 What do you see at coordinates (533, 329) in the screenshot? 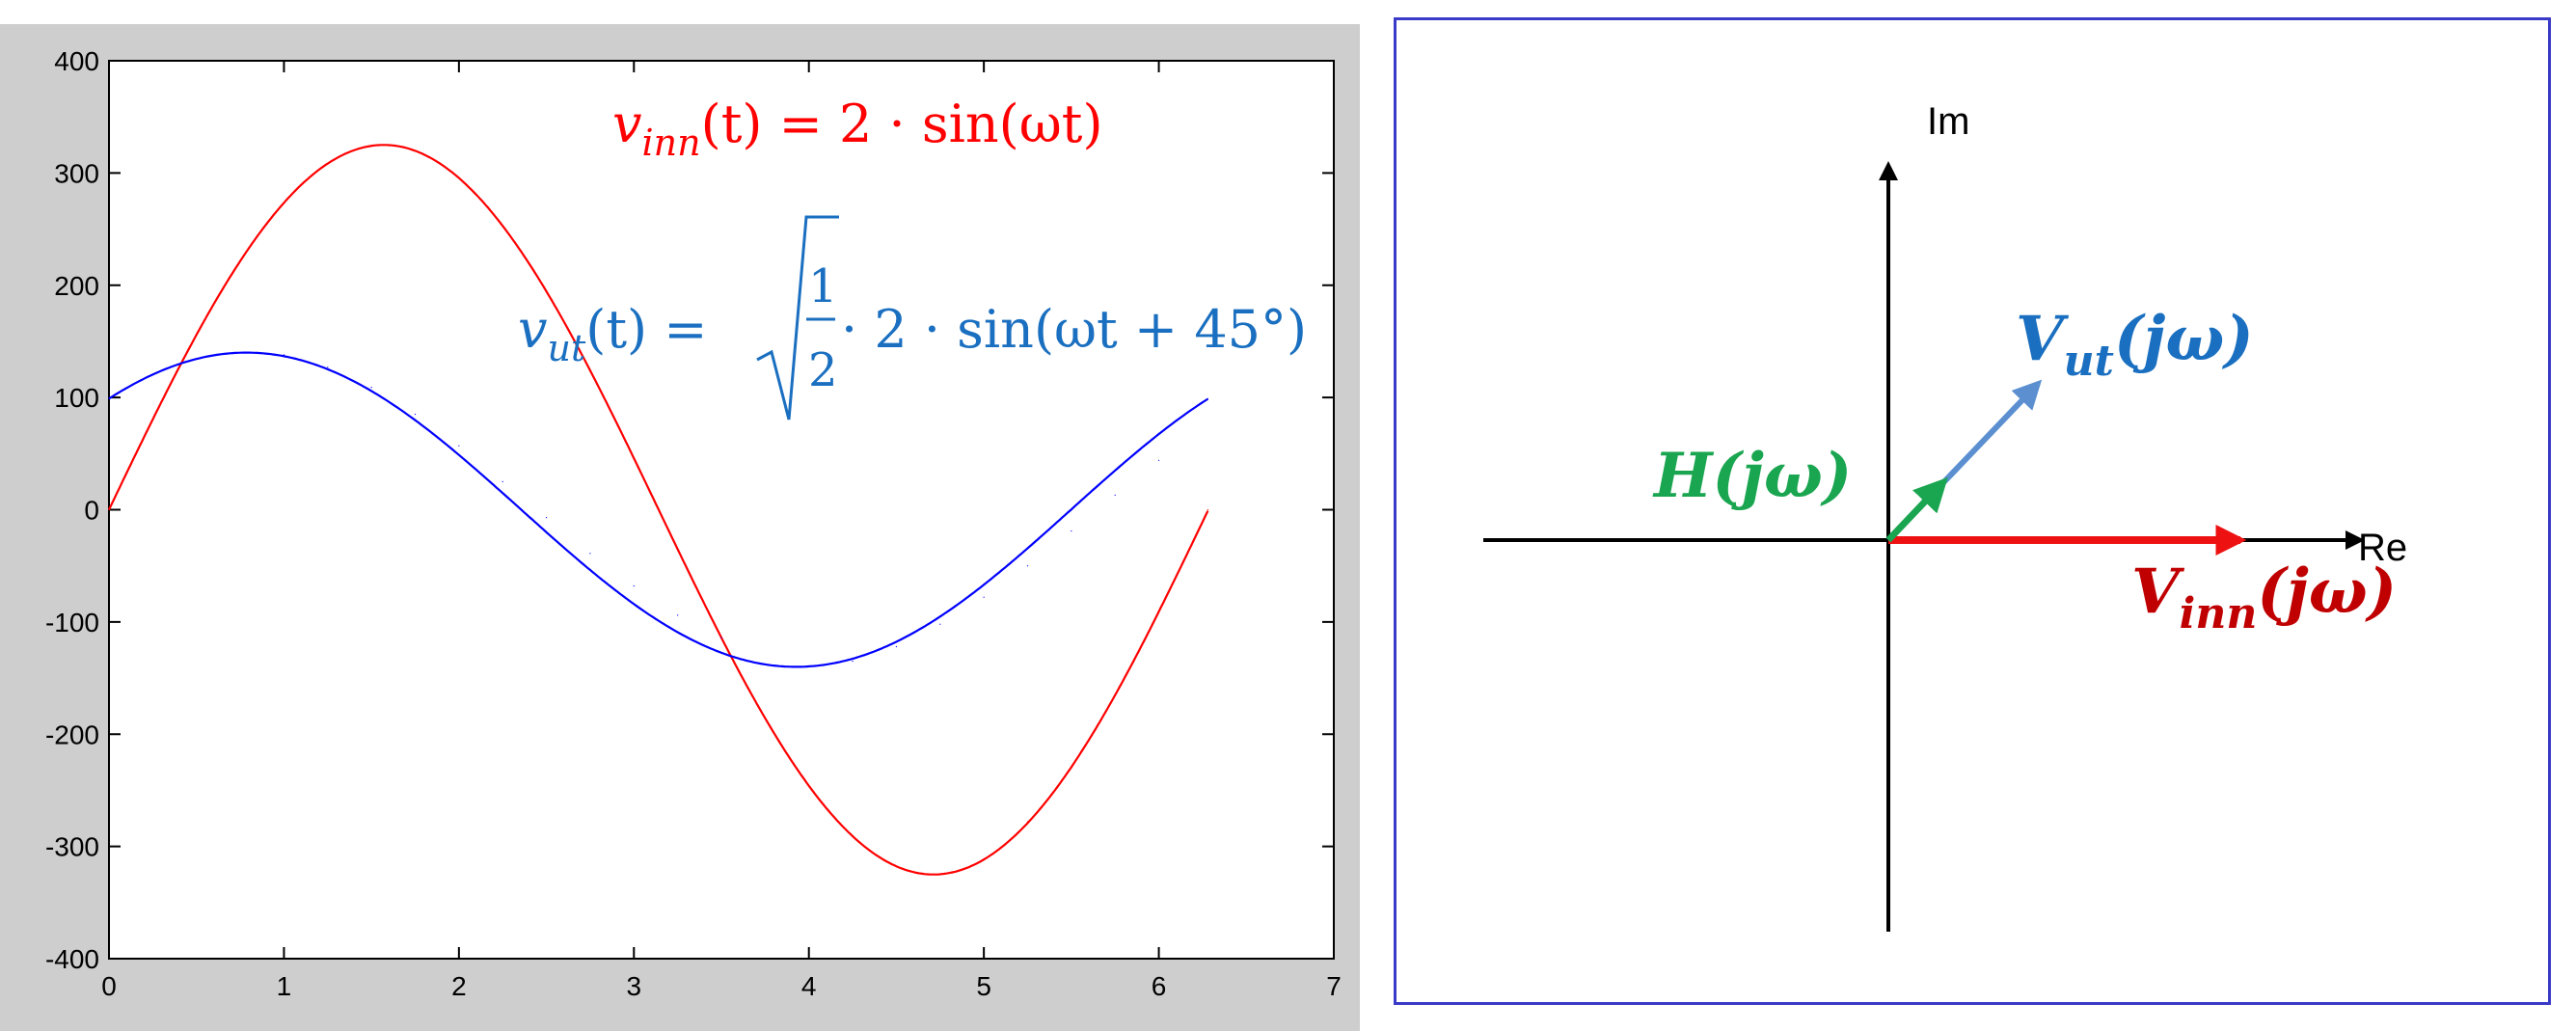
I see `vut-eq-symbol: v` at bounding box center [533, 329].